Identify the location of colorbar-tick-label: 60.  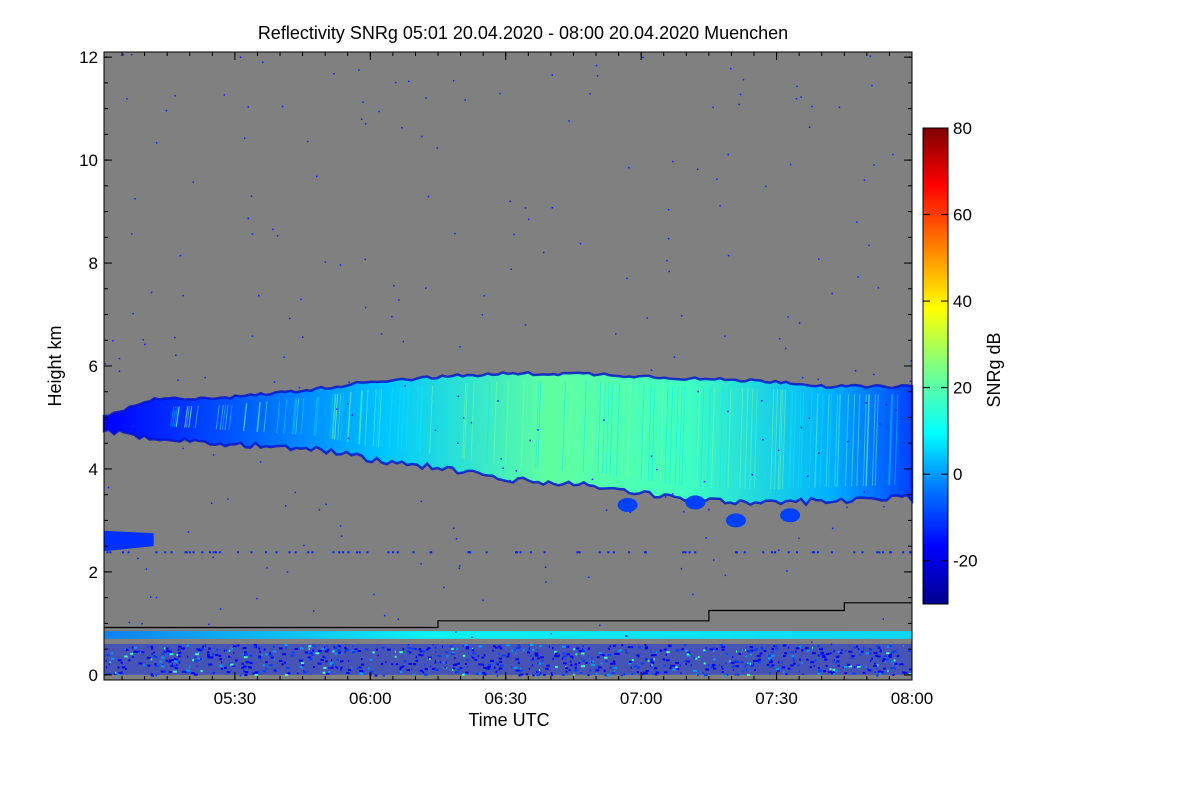
(962, 215).